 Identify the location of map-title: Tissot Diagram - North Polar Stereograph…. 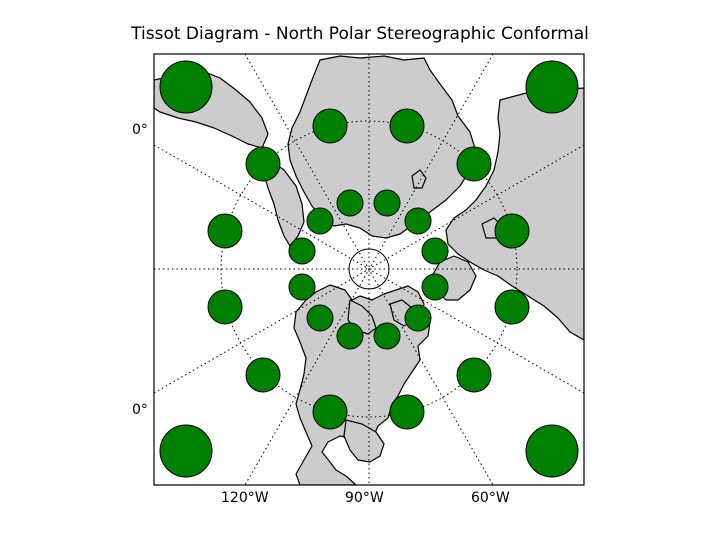
(360, 34).